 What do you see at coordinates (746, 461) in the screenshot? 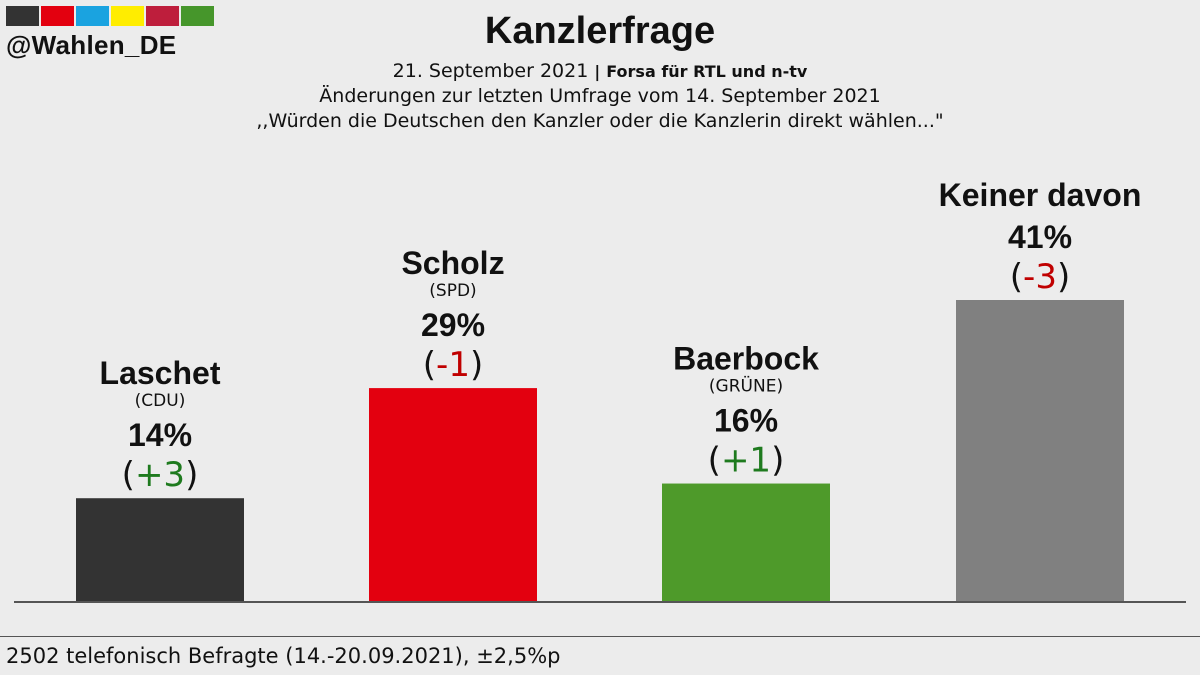
I see `change-label: (+1)` at bounding box center [746, 461].